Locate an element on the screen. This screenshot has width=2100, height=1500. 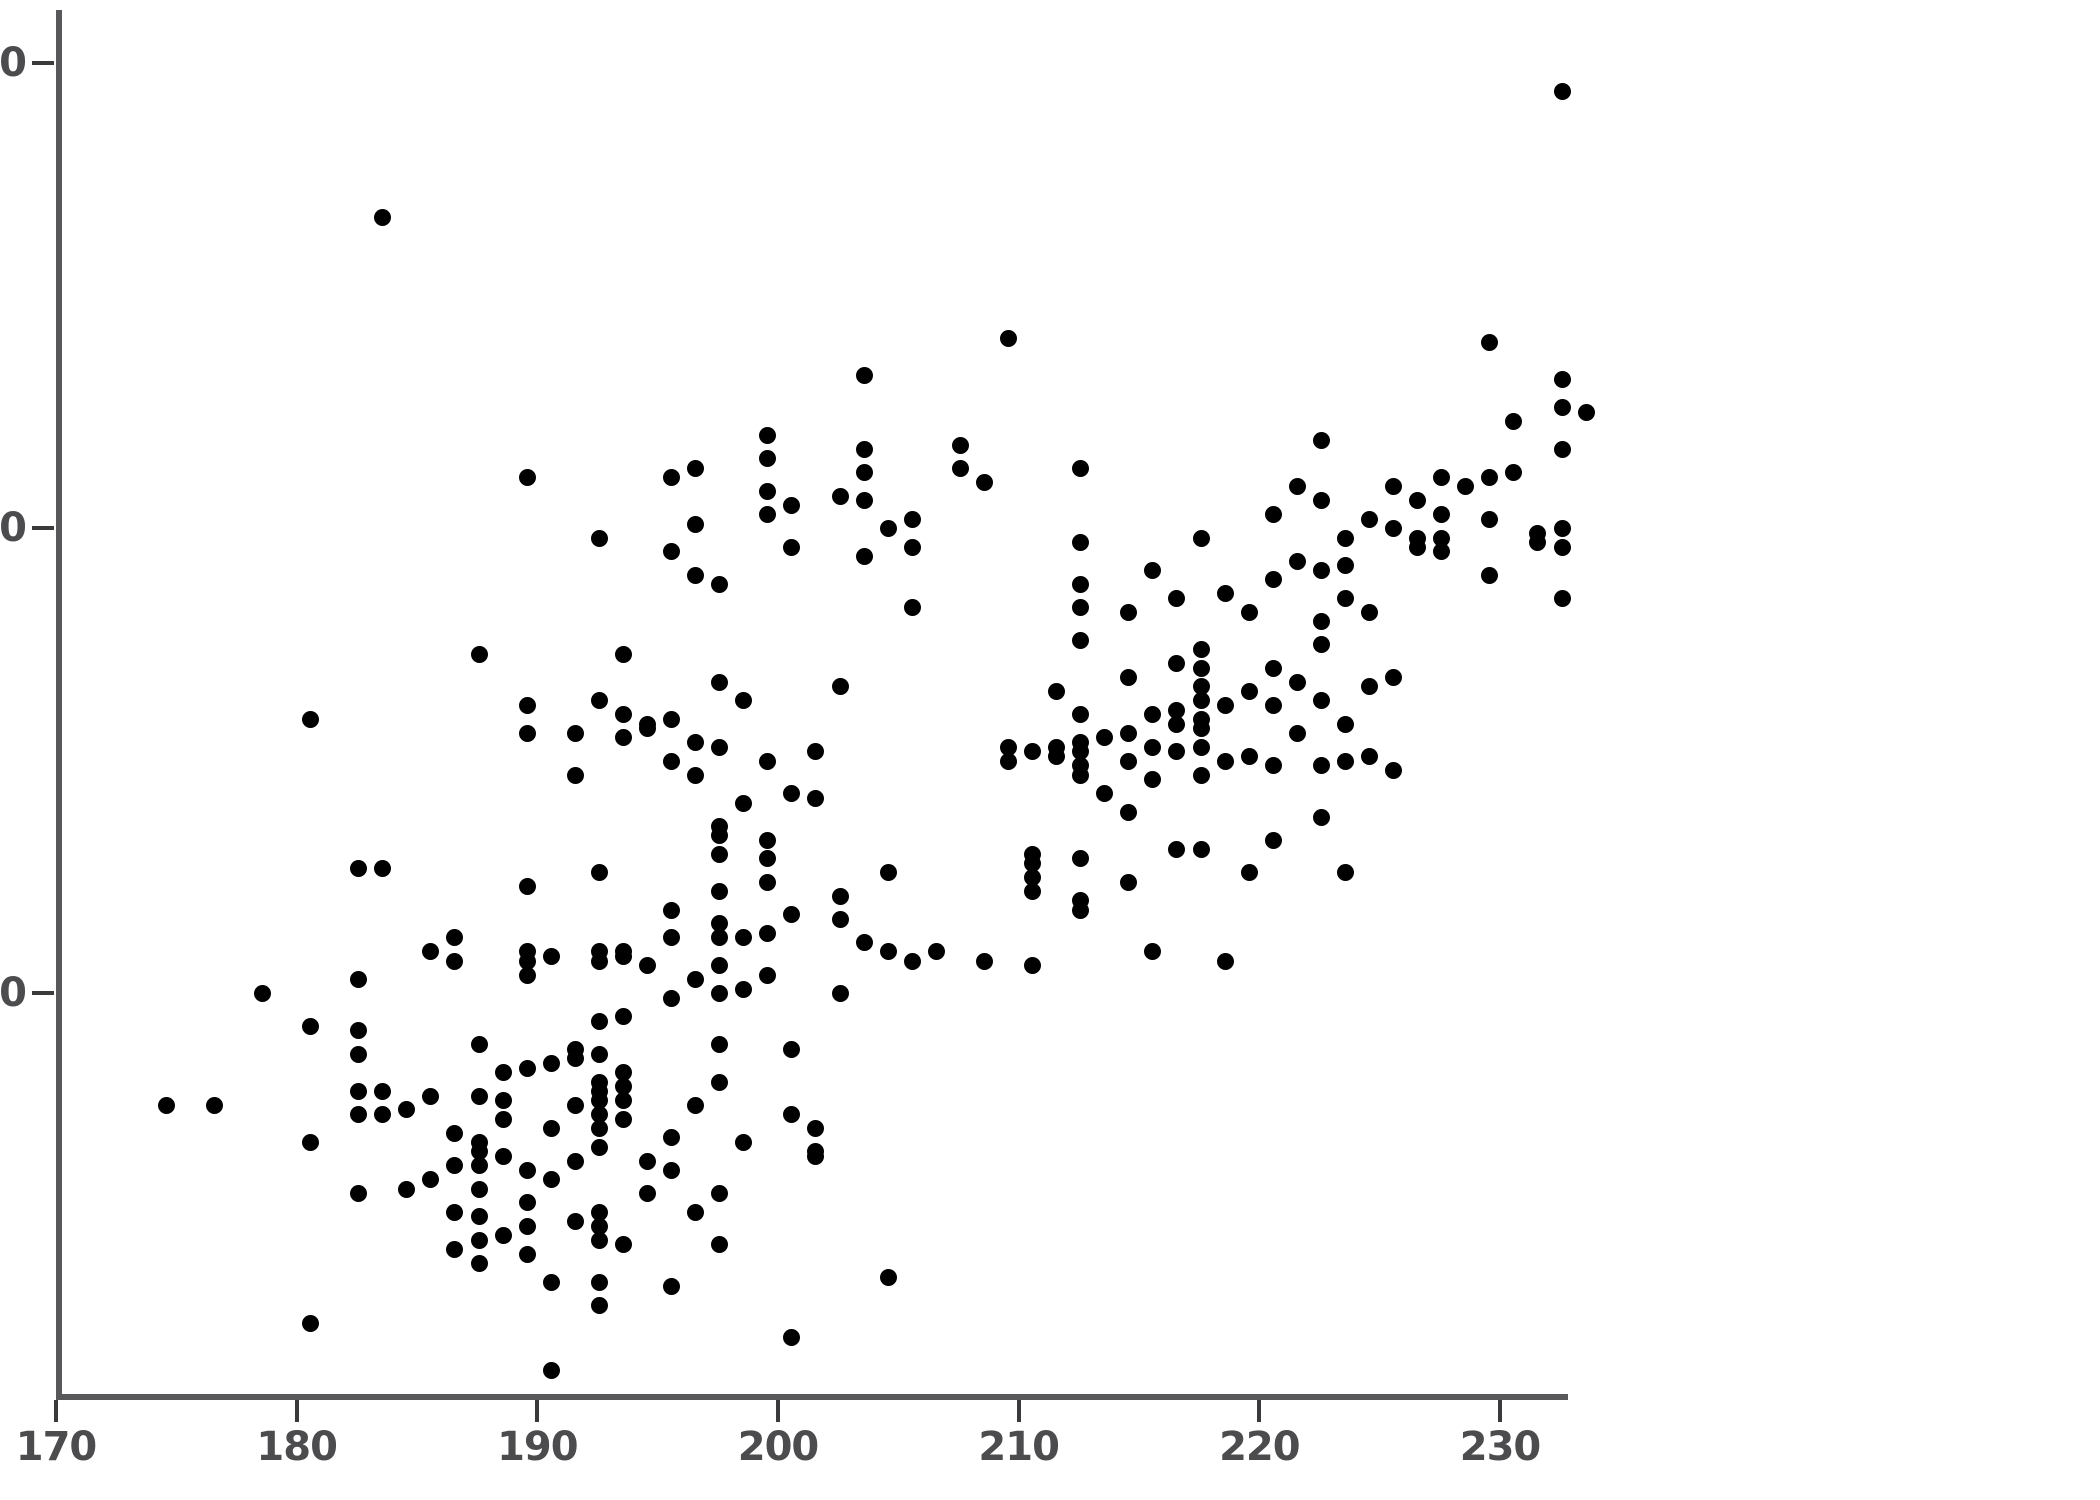
x-tick-label-190: 190 is located at coordinates (537, 1447).